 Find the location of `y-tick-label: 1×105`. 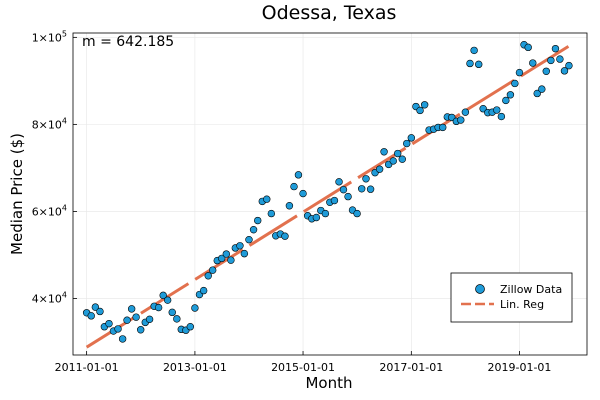

y-tick-label: 1×105 is located at coordinates (49, 36).